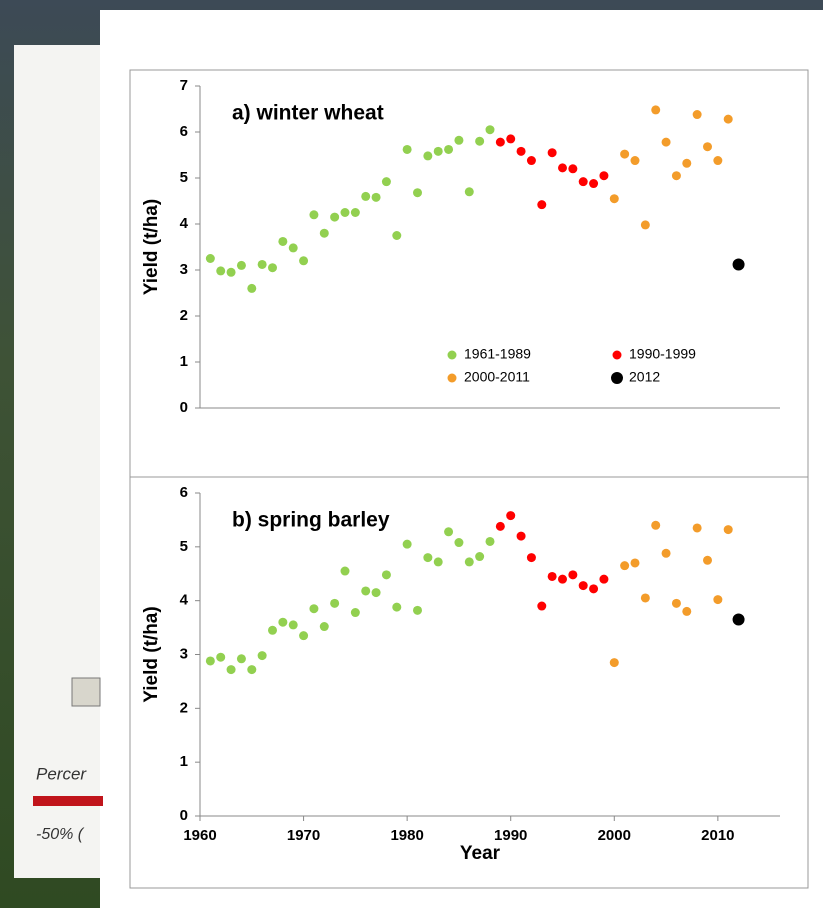  Describe the element at coordinates (311, 520) in the screenshot. I see `chart-title: b) spring barley` at that location.